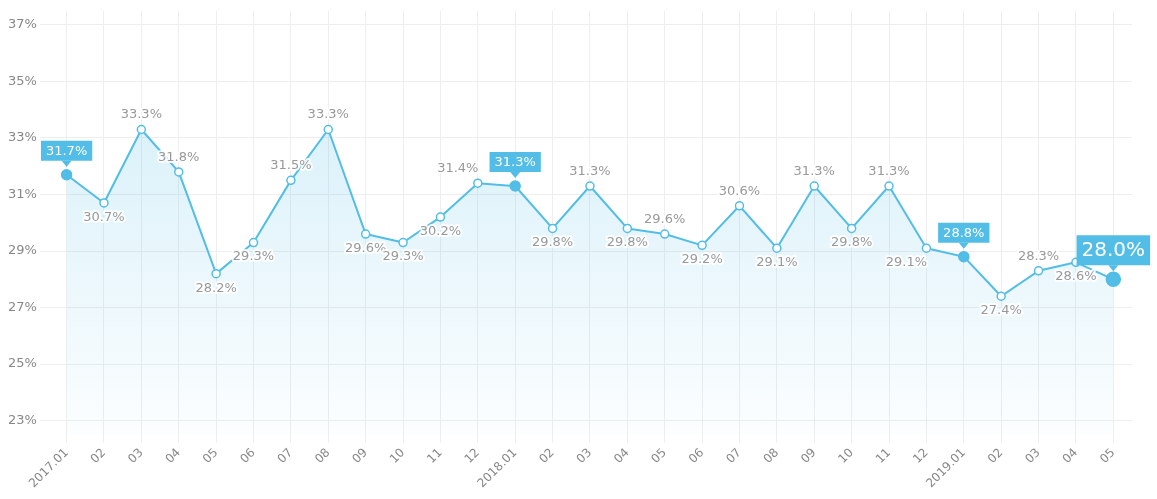  I want to click on data-label: 28.2%, so click(216, 287).